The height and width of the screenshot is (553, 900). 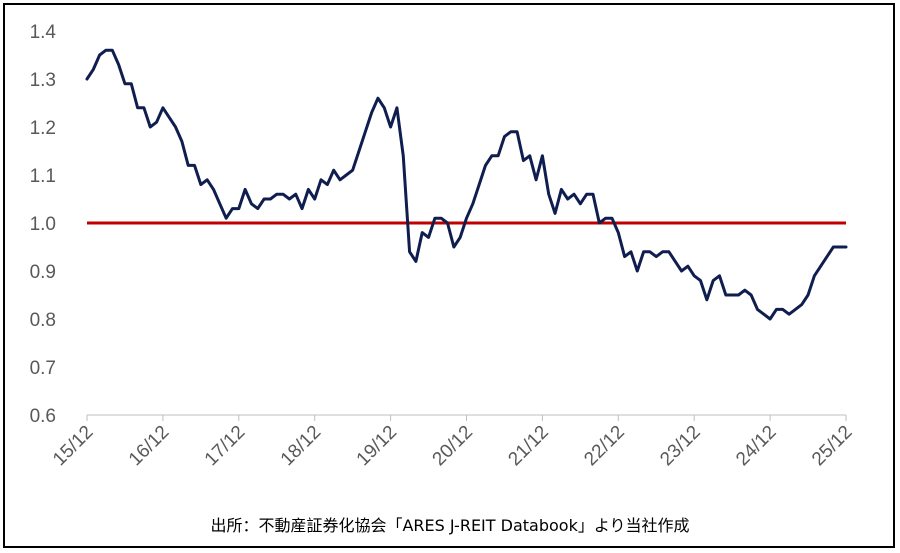 I want to click on x-tick-label: 20/12, so click(x=453, y=446).